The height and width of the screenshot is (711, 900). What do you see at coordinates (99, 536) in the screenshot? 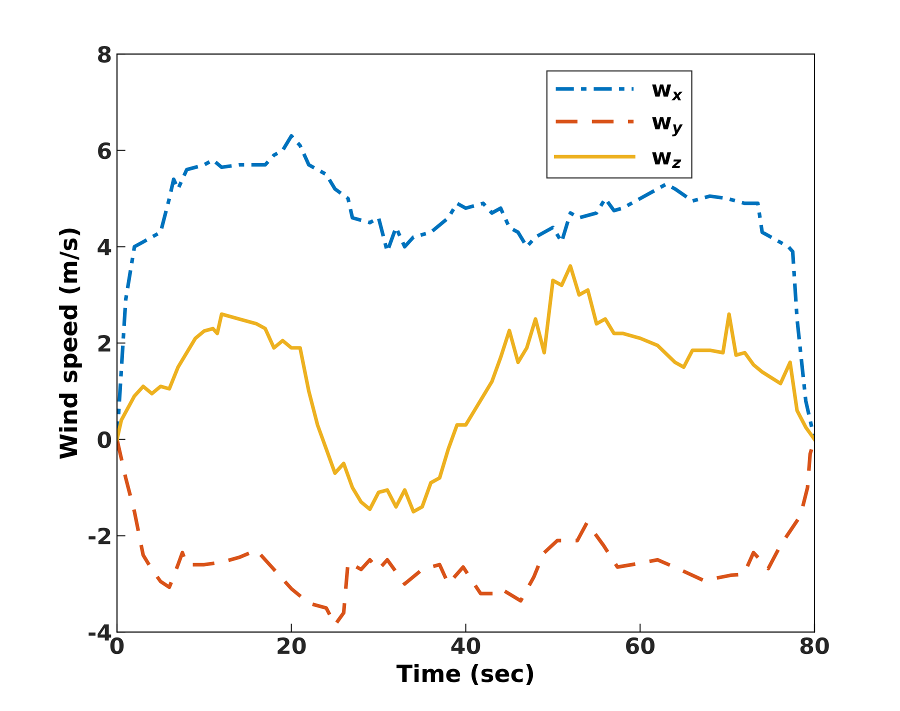
I see `y-tick-label: -2` at bounding box center [99, 536].